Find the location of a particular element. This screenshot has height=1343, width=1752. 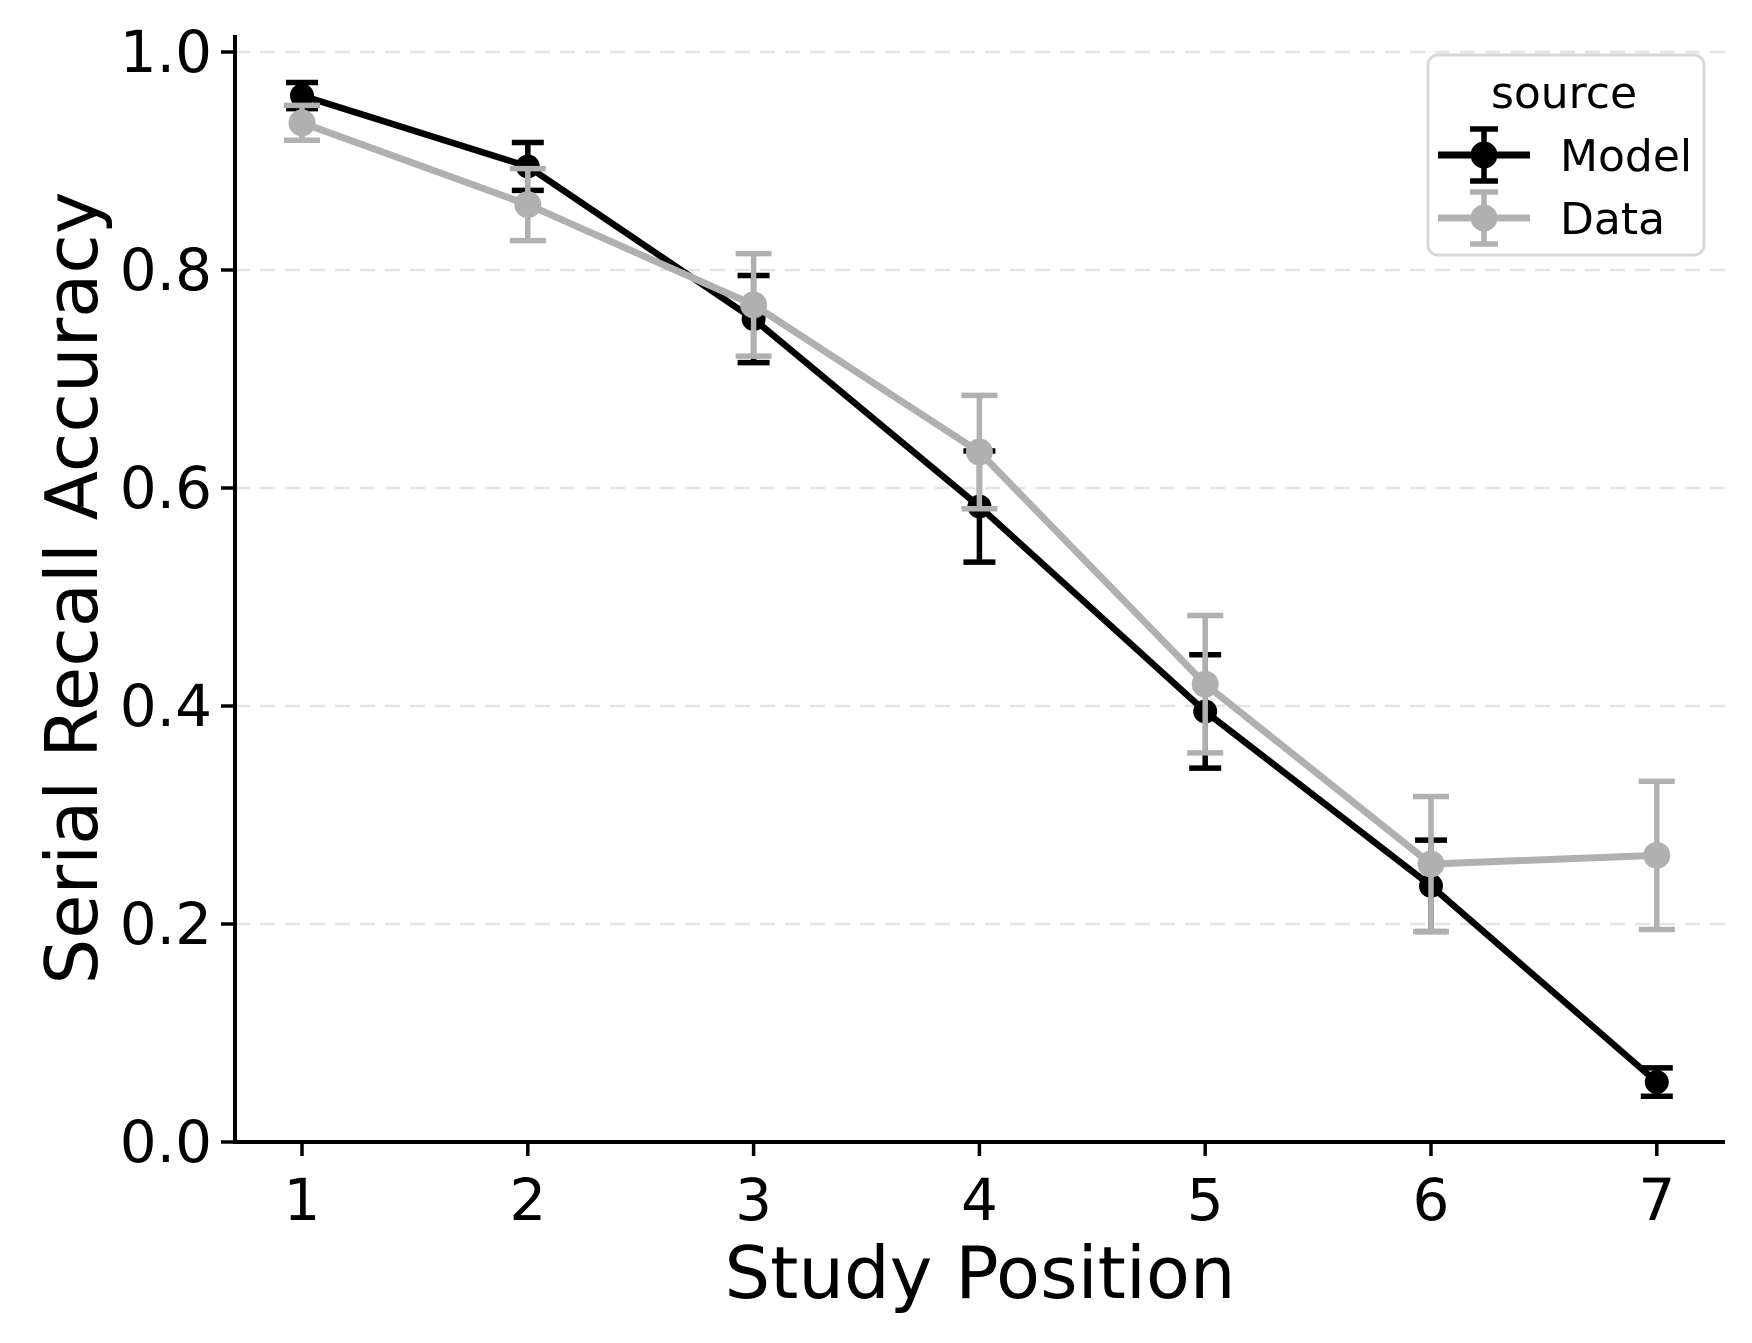

x-tick-label: 5 is located at coordinates (1205, 1200).